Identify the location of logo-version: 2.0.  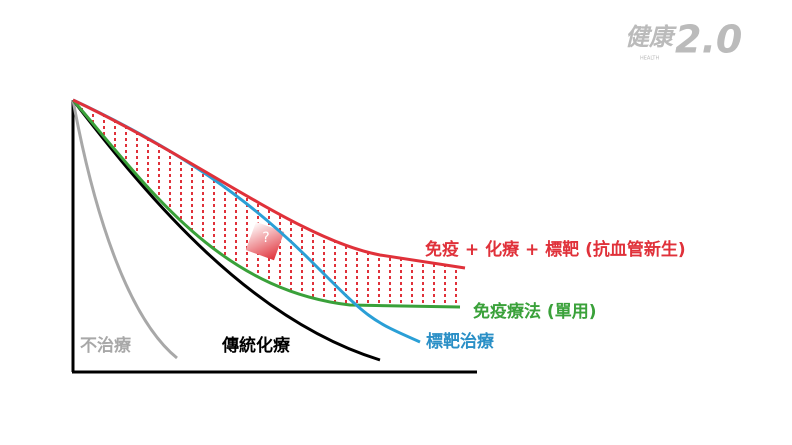
(708, 40).